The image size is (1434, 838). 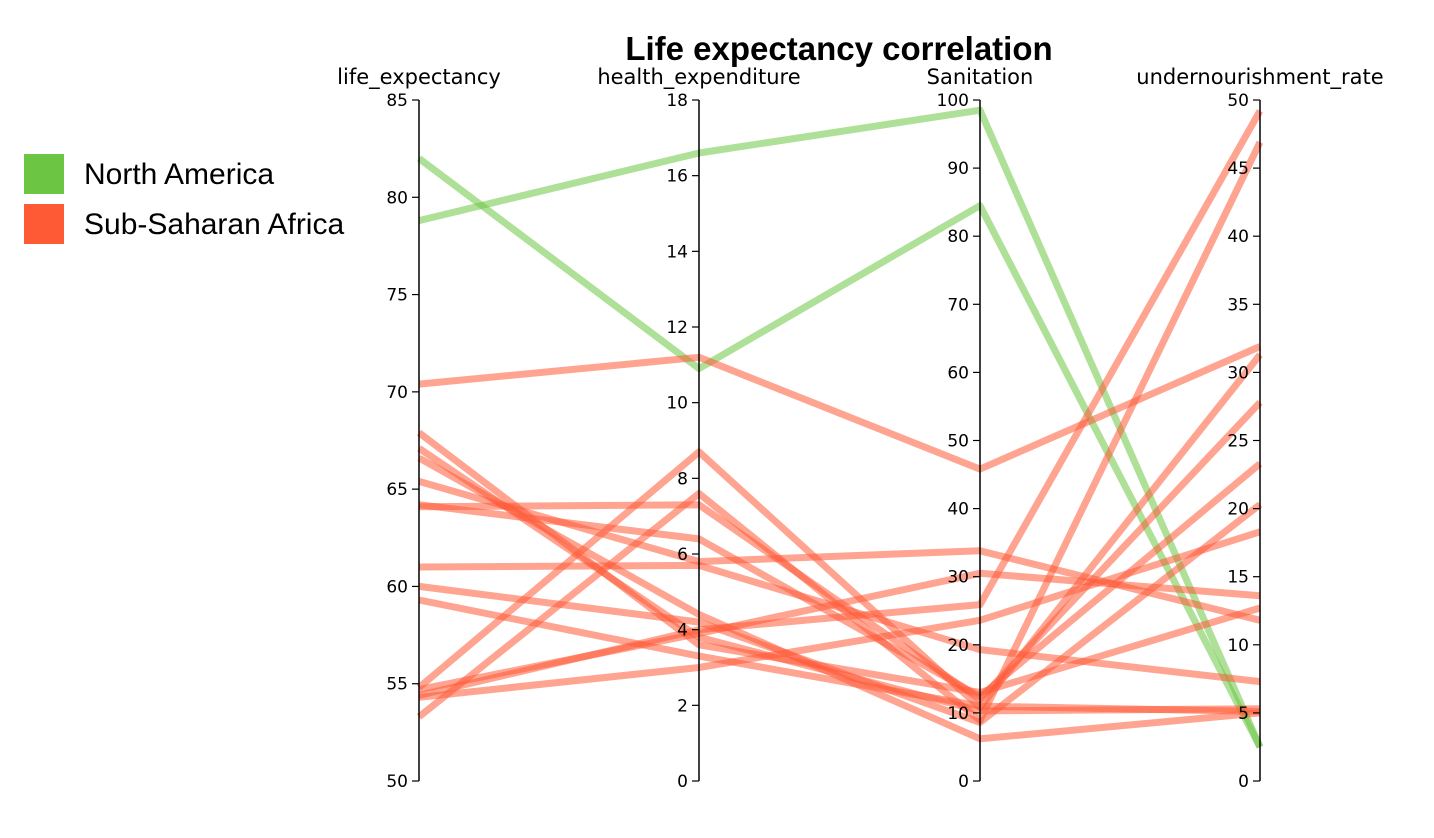 What do you see at coordinates (397, 296) in the screenshot?
I see `tick-label: 75` at bounding box center [397, 296].